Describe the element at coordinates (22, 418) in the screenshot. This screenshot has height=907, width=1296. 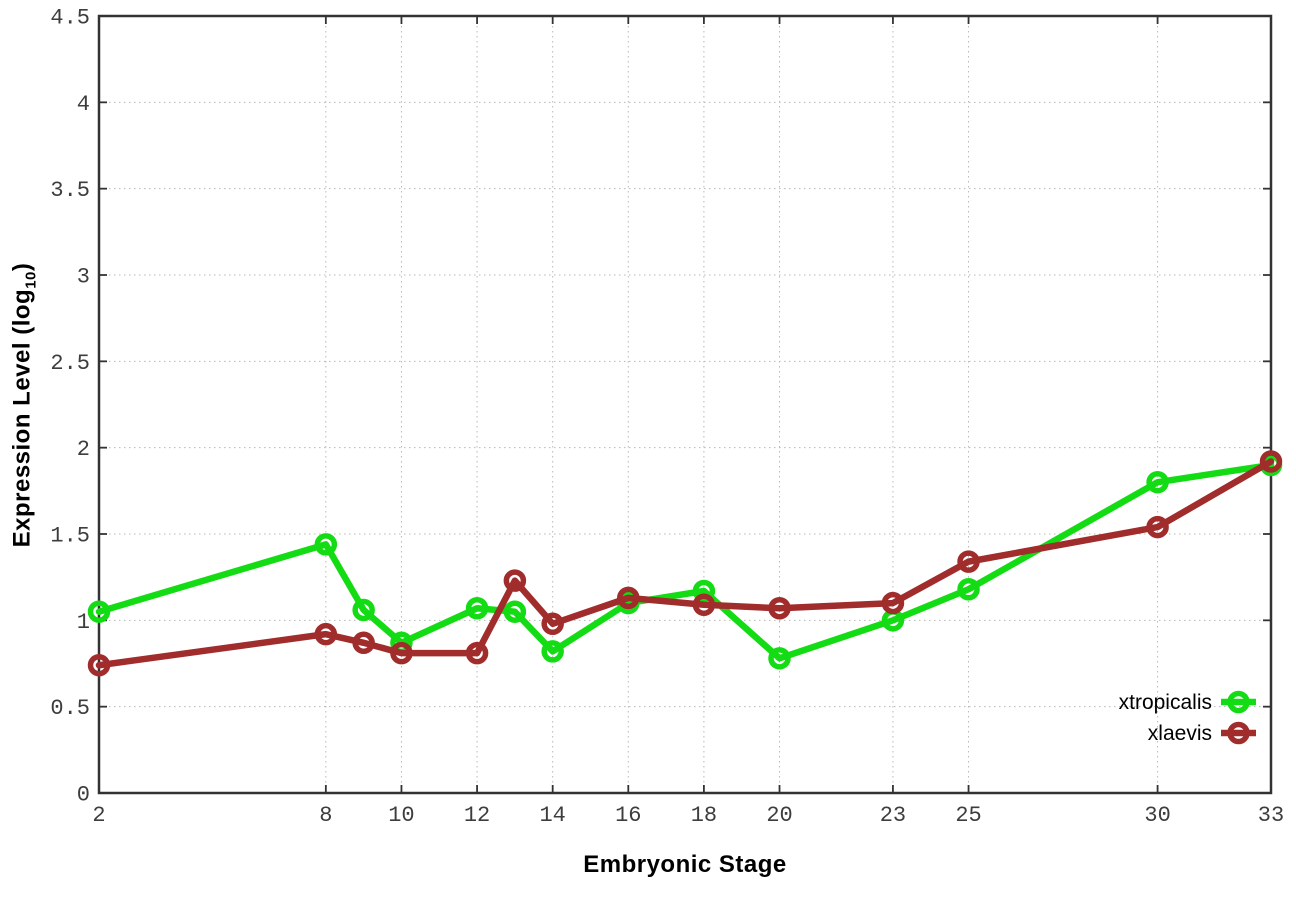
I see `y-axis-title-text: Expression Level (log` at that location.